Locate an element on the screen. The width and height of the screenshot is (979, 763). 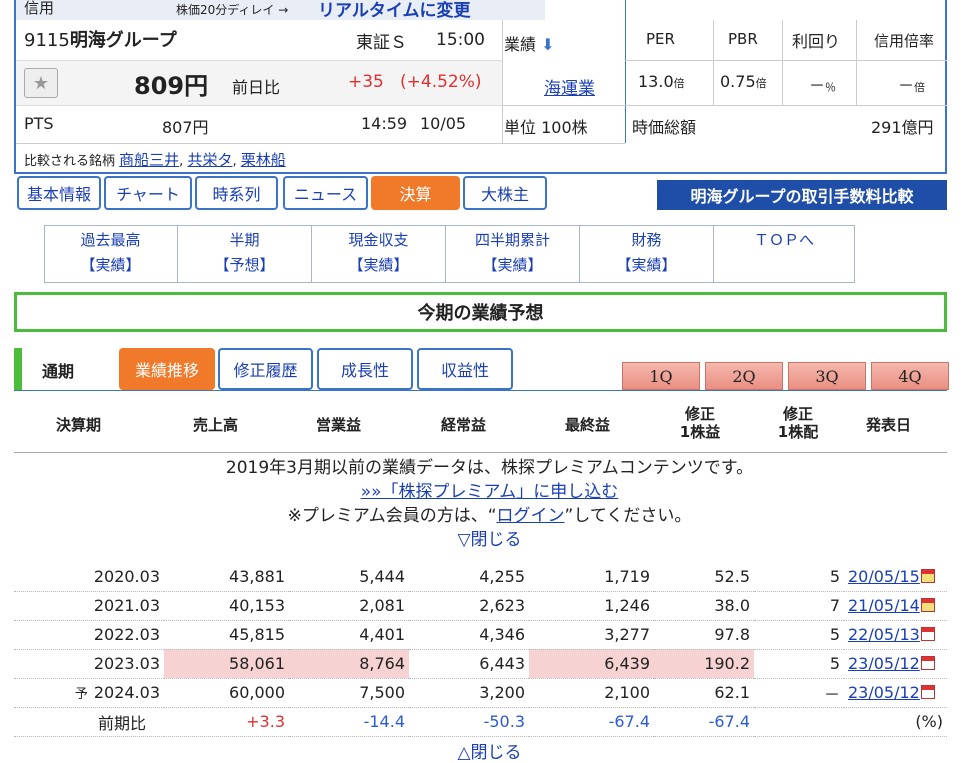
yield-header: 利回り is located at coordinates (816, 41).